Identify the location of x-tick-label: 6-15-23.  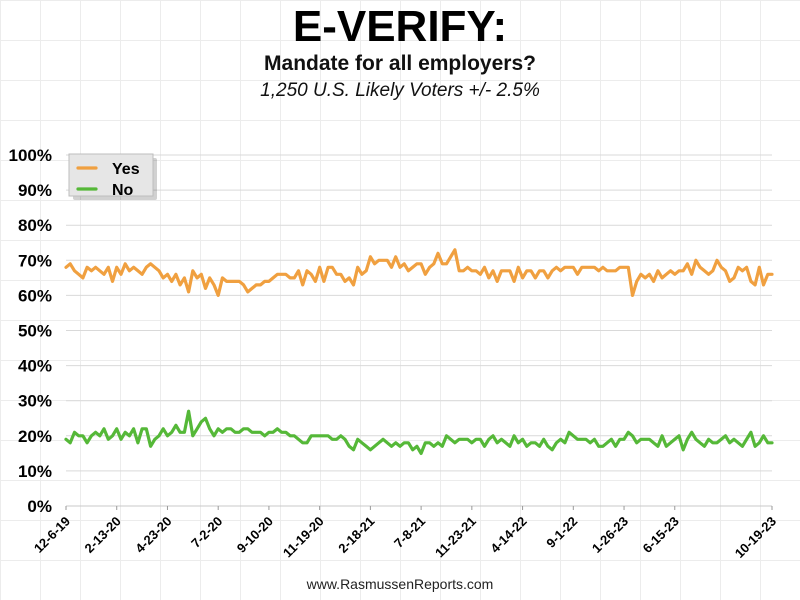
(661, 535).